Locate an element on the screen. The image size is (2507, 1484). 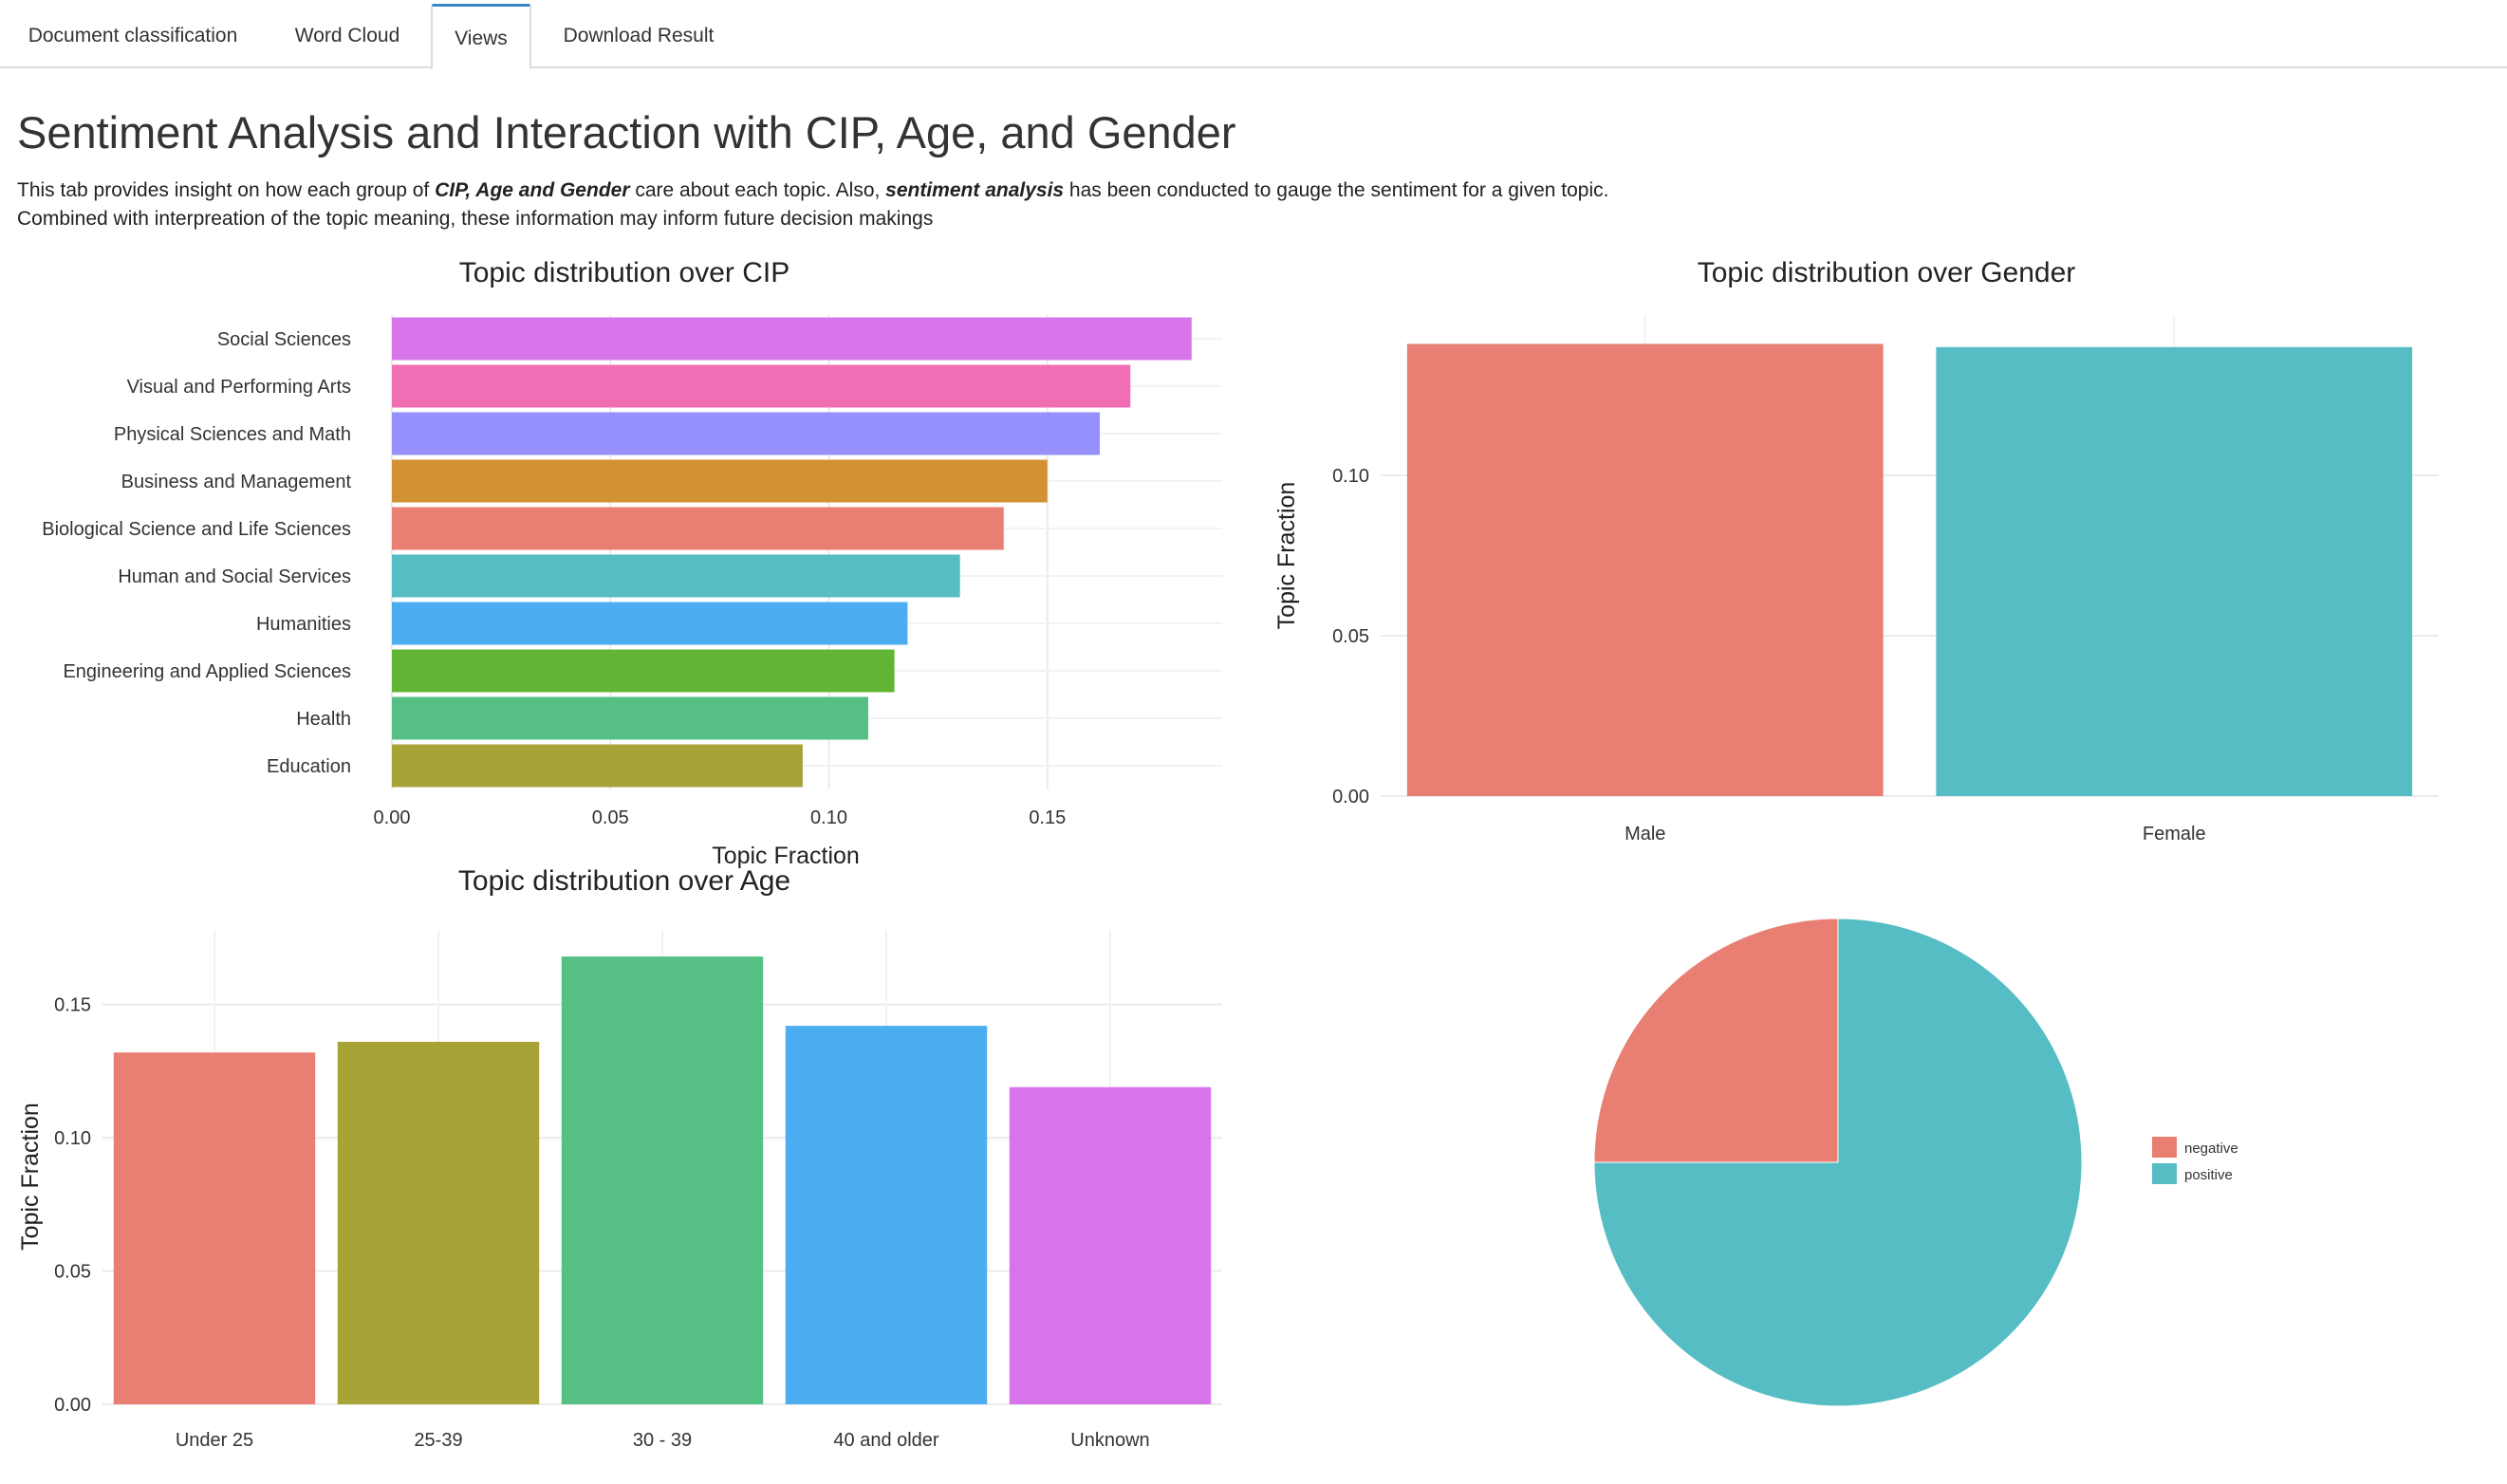
x-tick-label: 25-39 is located at coordinates (438, 1440).